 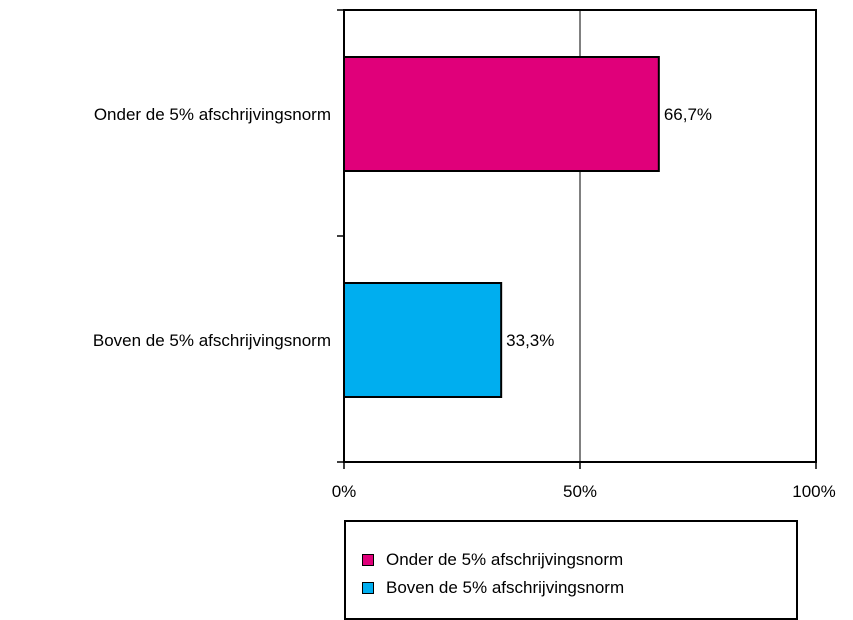 What do you see at coordinates (813, 491) in the screenshot?
I see `x-tick-label-2: 100%` at bounding box center [813, 491].